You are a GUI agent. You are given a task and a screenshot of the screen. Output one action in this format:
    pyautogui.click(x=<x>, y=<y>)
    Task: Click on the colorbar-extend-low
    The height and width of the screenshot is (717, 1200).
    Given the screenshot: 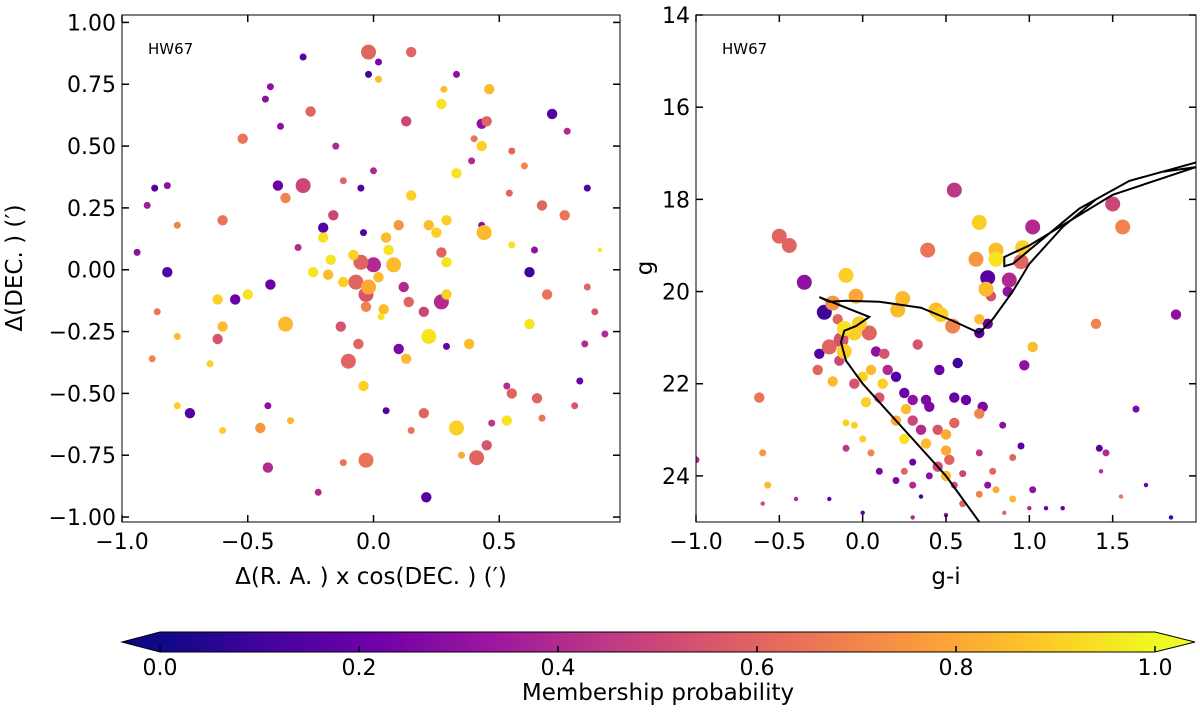 What is the action you would take?
    pyautogui.click(x=141, y=642)
    